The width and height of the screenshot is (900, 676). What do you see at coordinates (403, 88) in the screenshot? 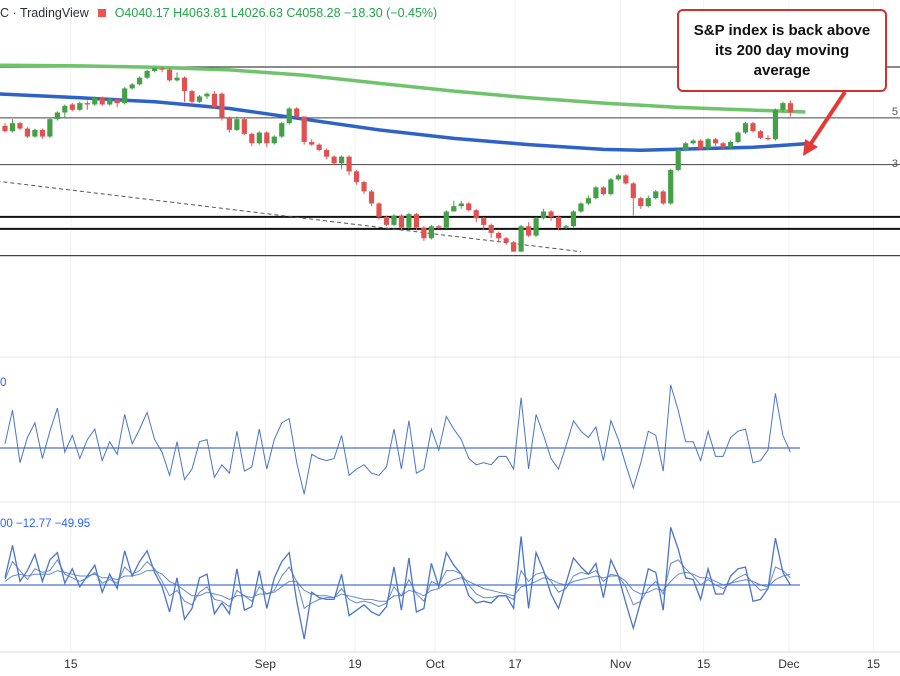
I see `ma-200-line` at bounding box center [403, 88].